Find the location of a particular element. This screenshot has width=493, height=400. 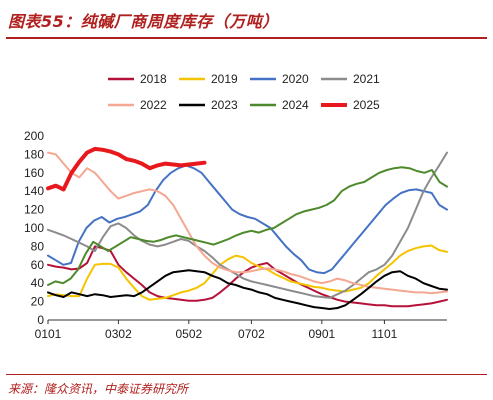

series-line-2018 is located at coordinates (247, 276).